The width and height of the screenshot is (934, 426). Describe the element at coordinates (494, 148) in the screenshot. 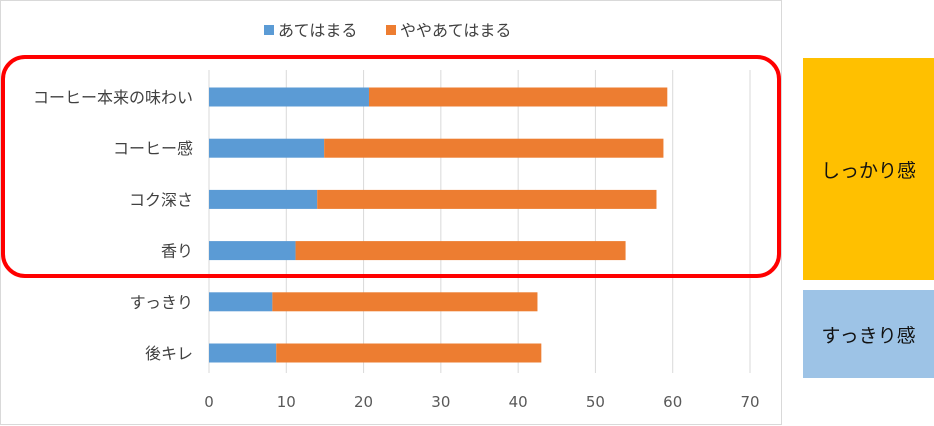

I see `bar-series2-cat2` at that location.